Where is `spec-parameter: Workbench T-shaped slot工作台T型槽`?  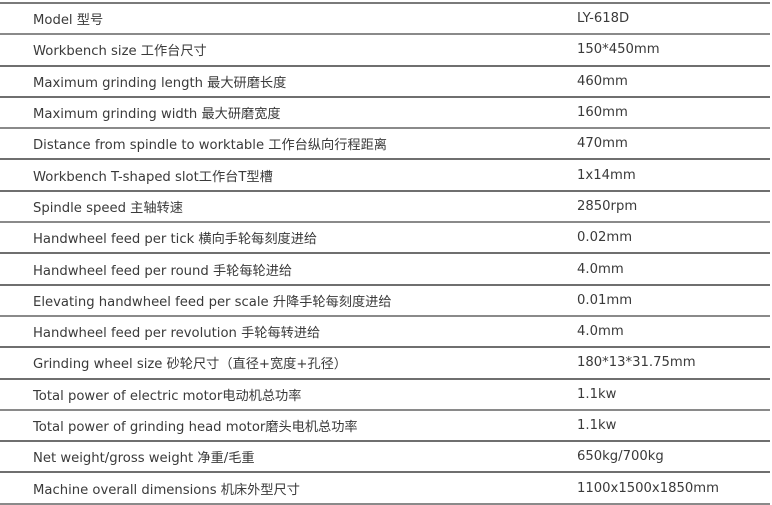 spec-parameter: Workbench T-shaped slot工作台T型槽 is located at coordinates (153, 177).